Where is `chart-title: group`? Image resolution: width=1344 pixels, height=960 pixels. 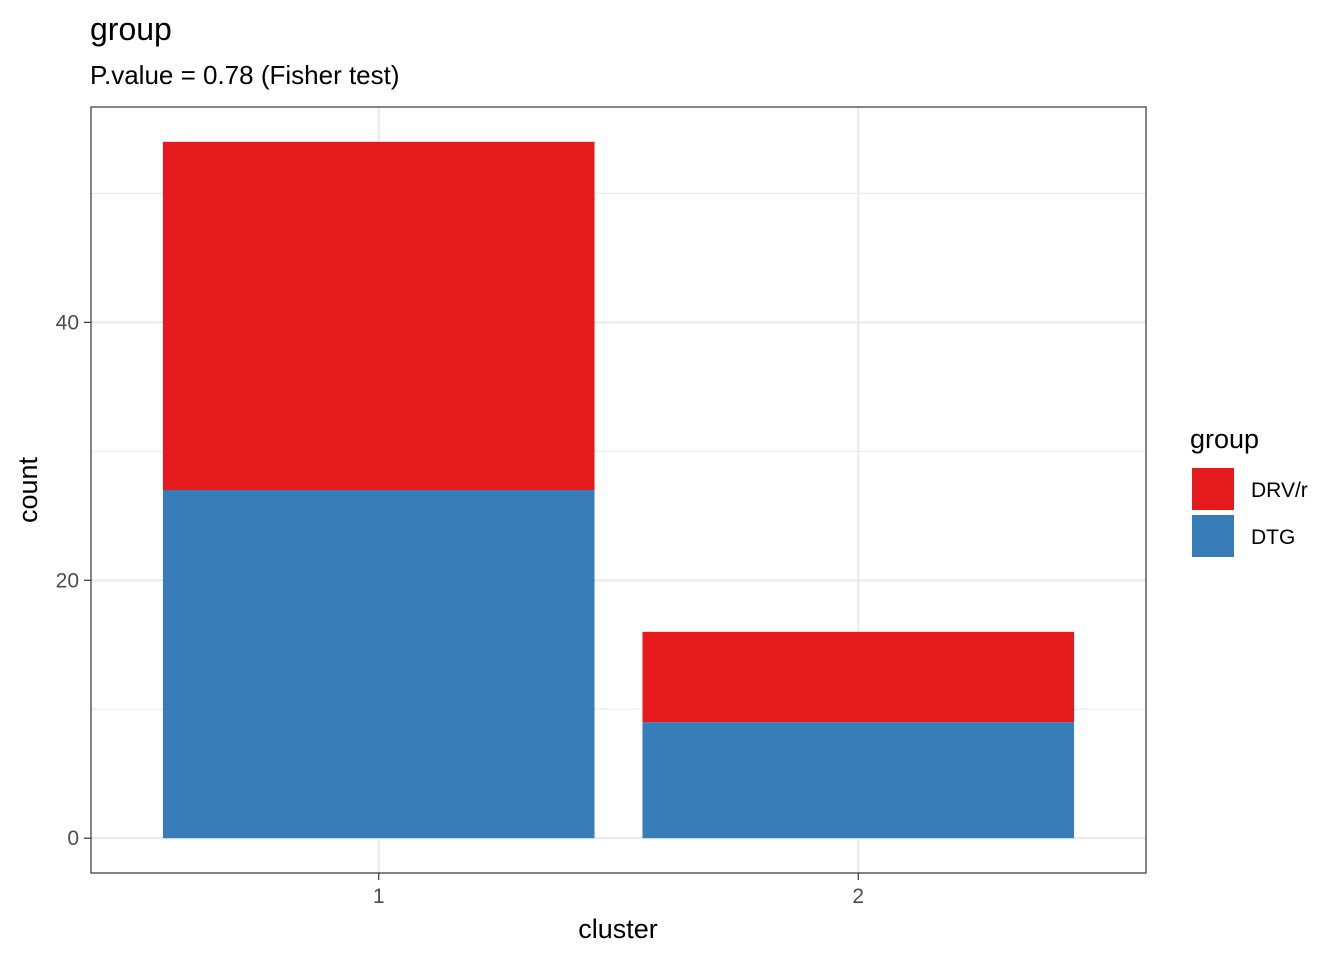 chart-title: group is located at coordinates (131, 29).